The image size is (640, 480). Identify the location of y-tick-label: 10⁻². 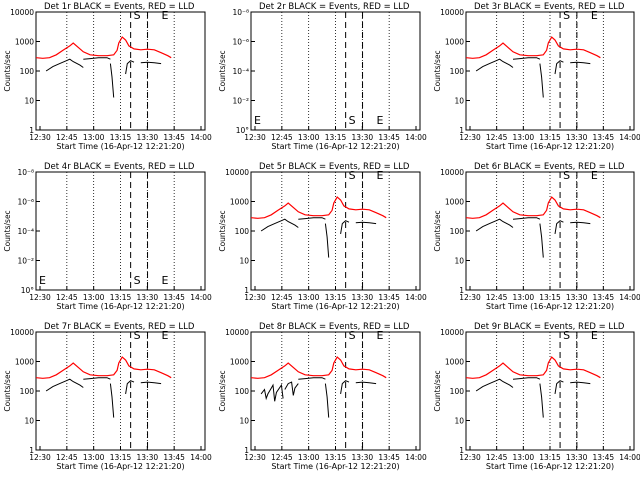
(25, 261).